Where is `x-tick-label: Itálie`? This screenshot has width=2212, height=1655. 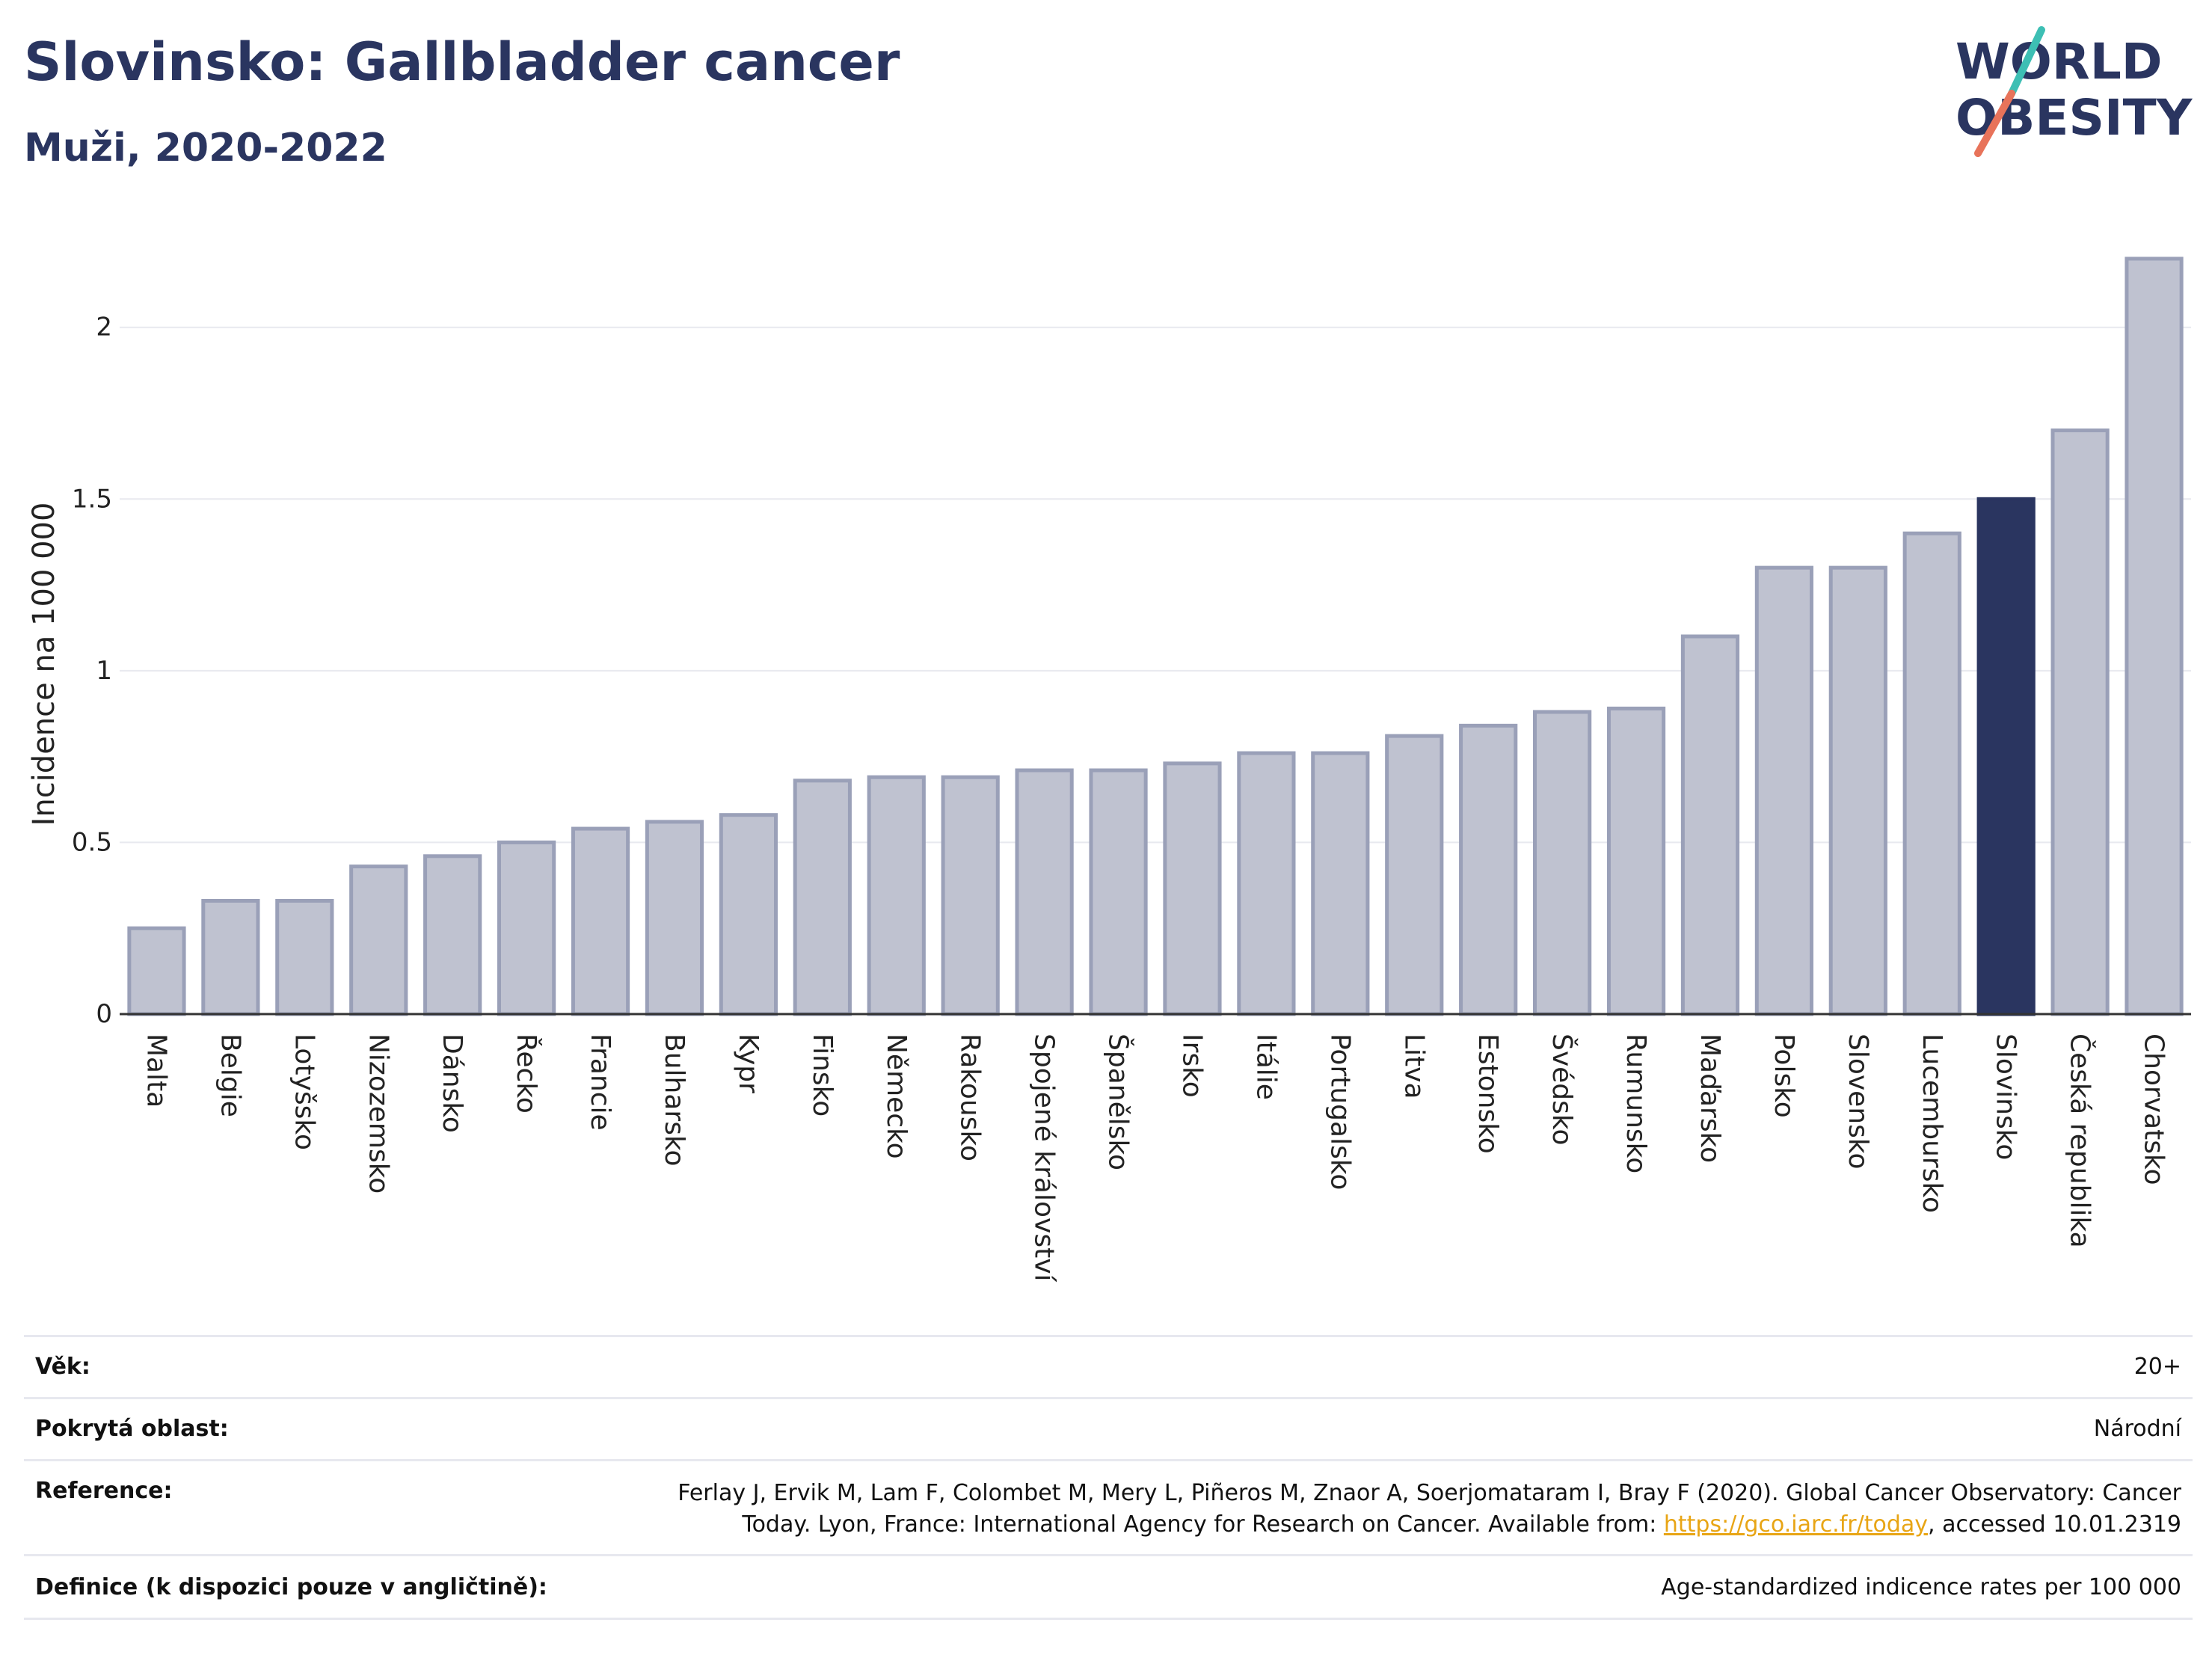 x-tick-label: Itálie is located at coordinates (1265, 1067).